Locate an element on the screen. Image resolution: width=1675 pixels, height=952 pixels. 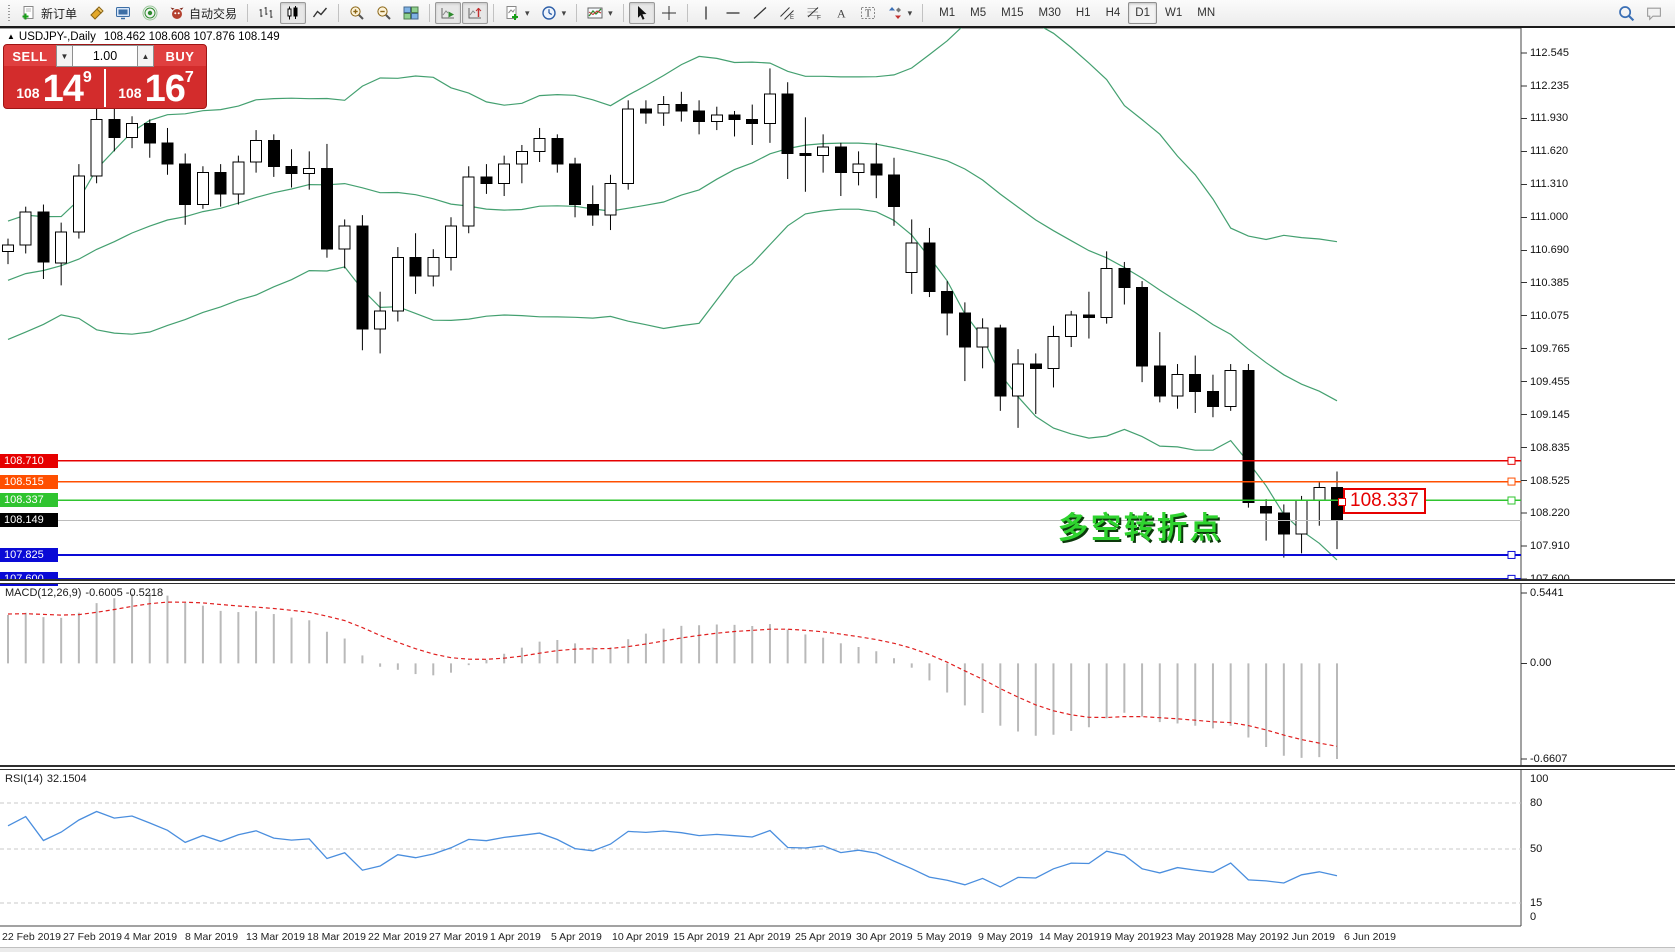
callout-anchor is located at coordinates (1342, 502).